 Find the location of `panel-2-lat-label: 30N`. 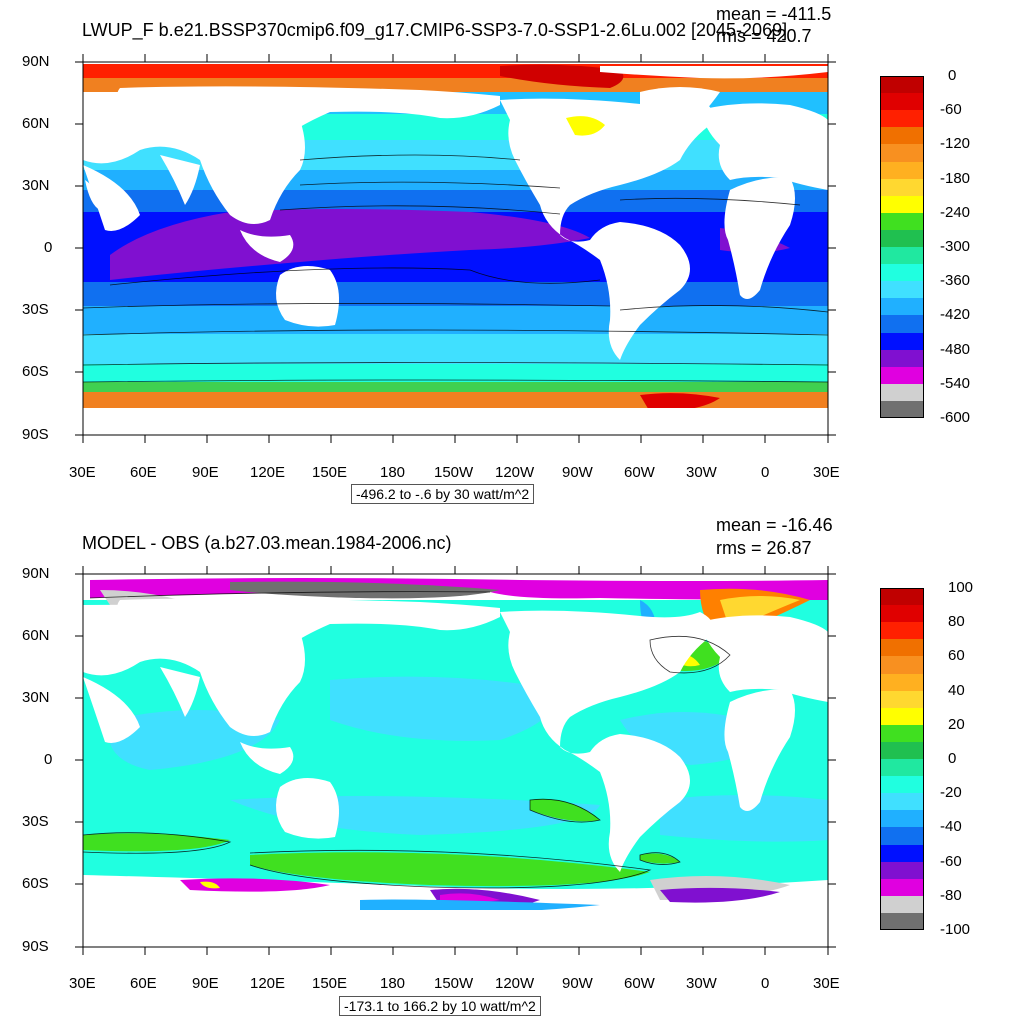

panel-2-lat-label: 30N is located at coordinates (36, 697).